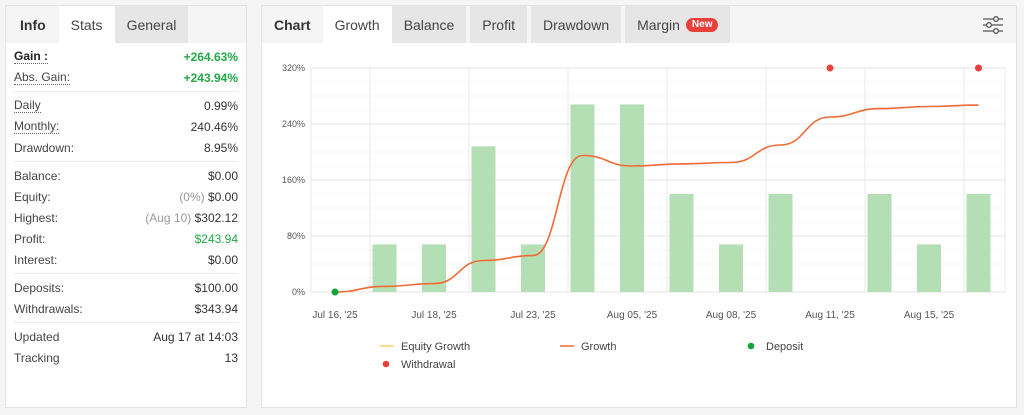 The width and height of the screenshot is (1024, 415). I want to click on stat-row-highest: Highest: (Aug 10) $302.12, so click(126, 217).